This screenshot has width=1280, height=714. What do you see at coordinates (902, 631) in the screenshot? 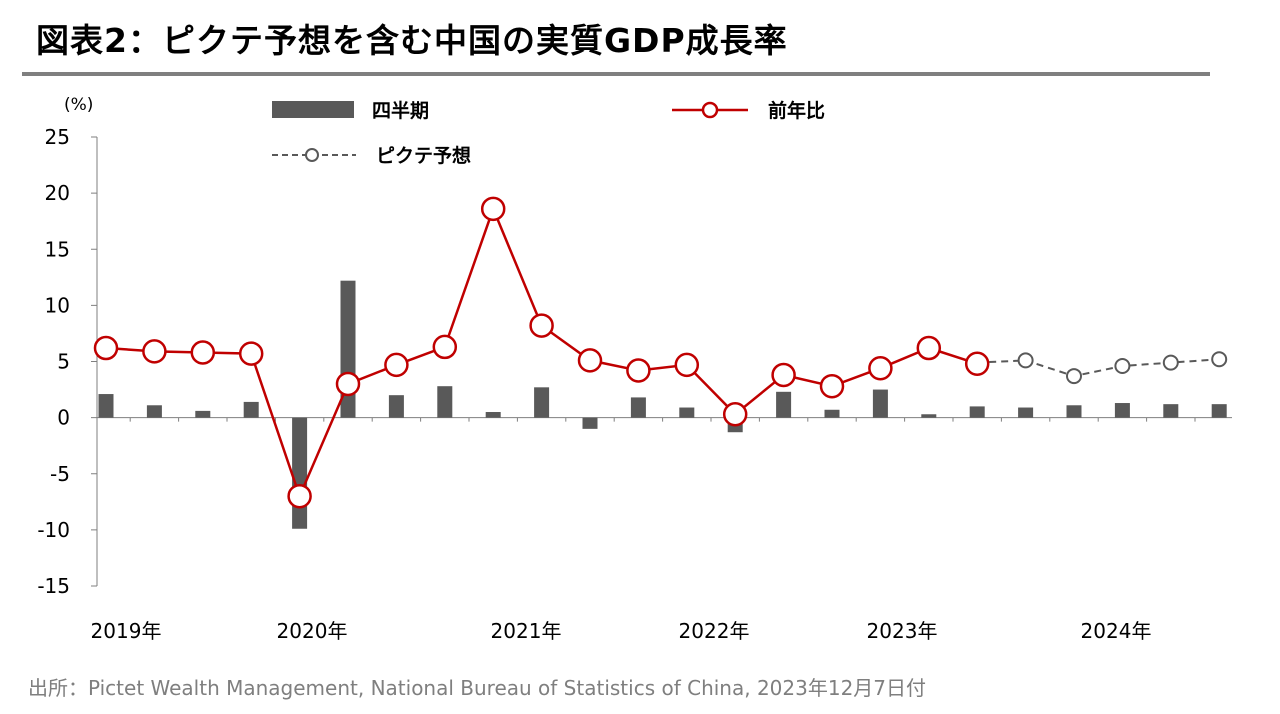
I see `year-label: 2023年` at bounding box center [902, 631].